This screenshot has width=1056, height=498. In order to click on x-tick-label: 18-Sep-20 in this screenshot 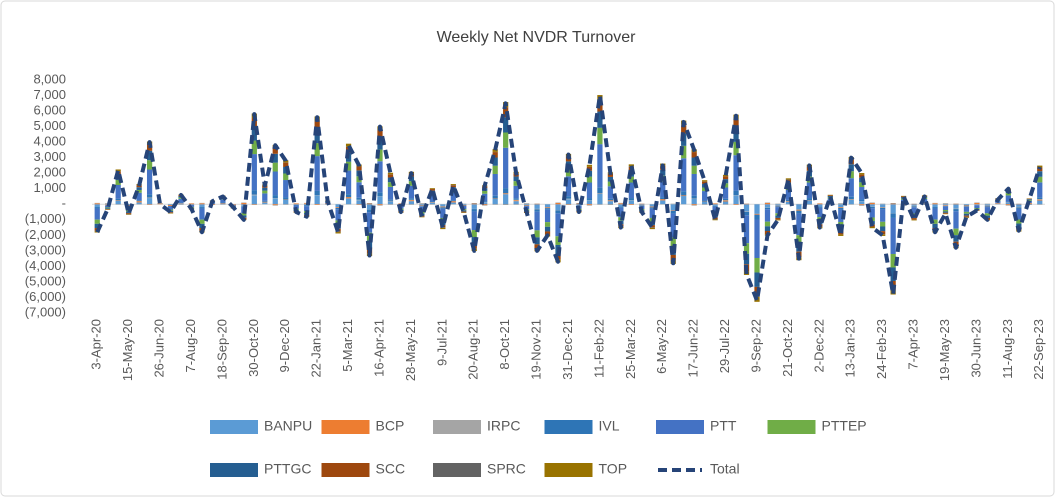, I will do `click(221, 349)`.